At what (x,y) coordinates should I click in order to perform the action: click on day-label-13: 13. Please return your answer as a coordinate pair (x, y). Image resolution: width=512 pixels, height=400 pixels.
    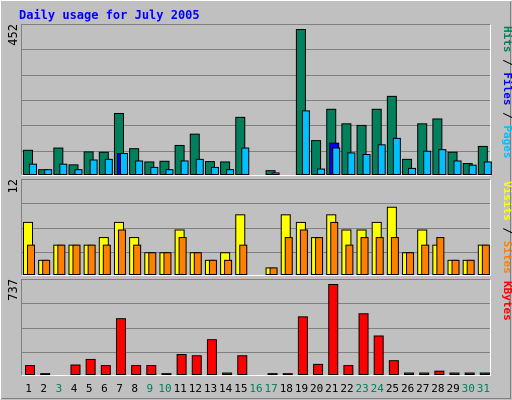
    Looking at the image, I should click on (210, 388).